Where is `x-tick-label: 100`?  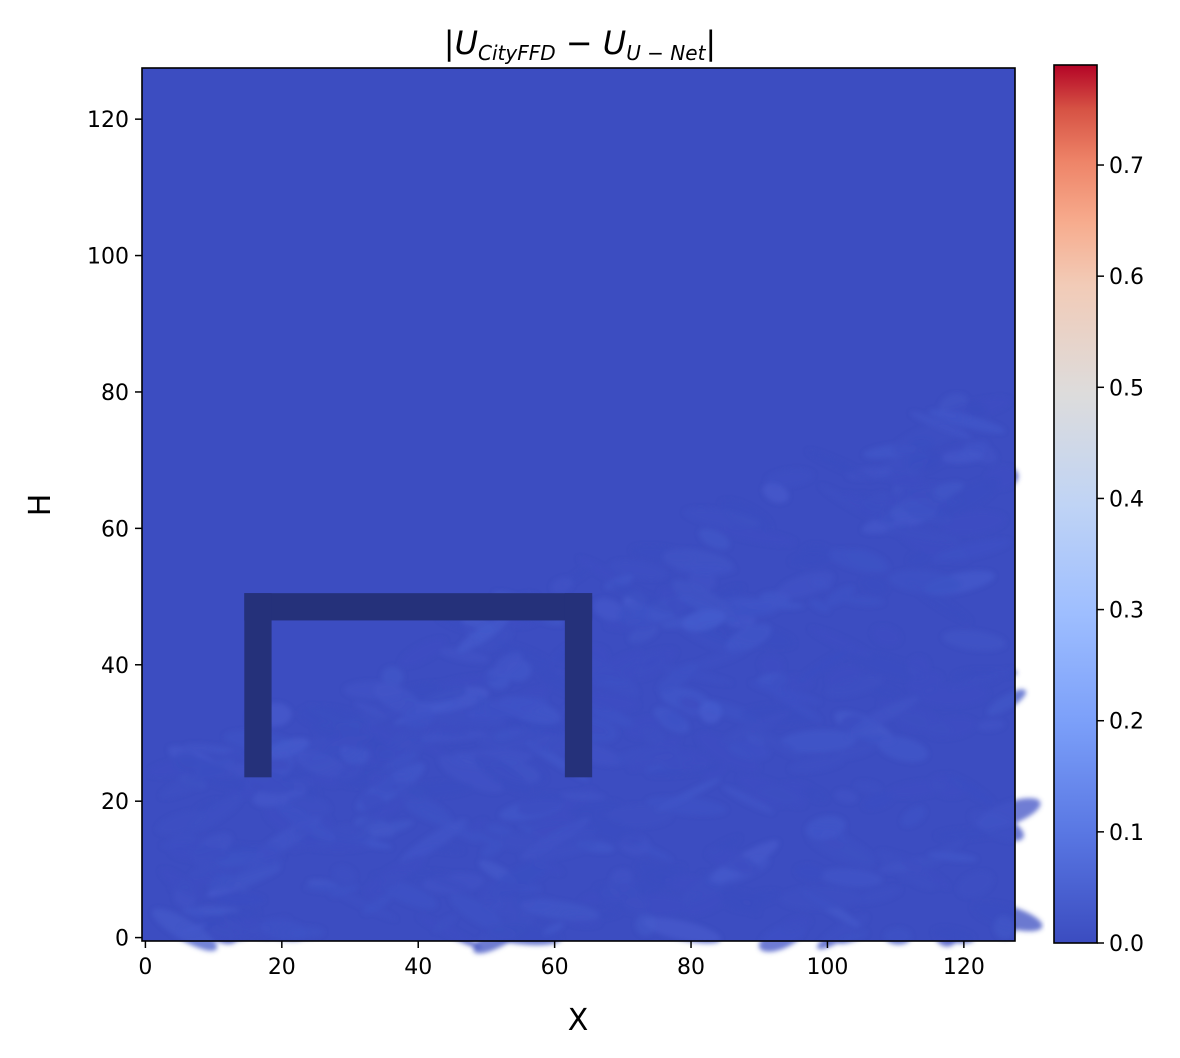
x-tick-label: 100 is located at coordinates (827, 967).